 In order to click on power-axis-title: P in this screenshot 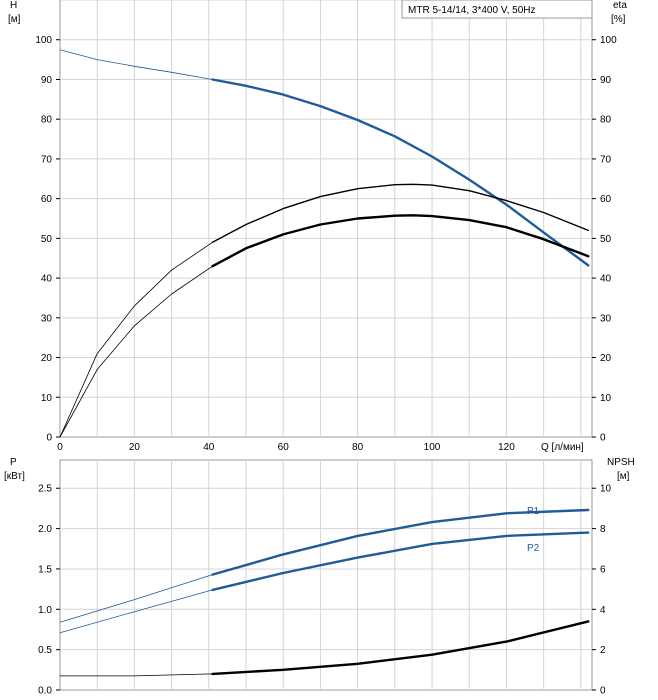, I will do `click(13, 462)`.